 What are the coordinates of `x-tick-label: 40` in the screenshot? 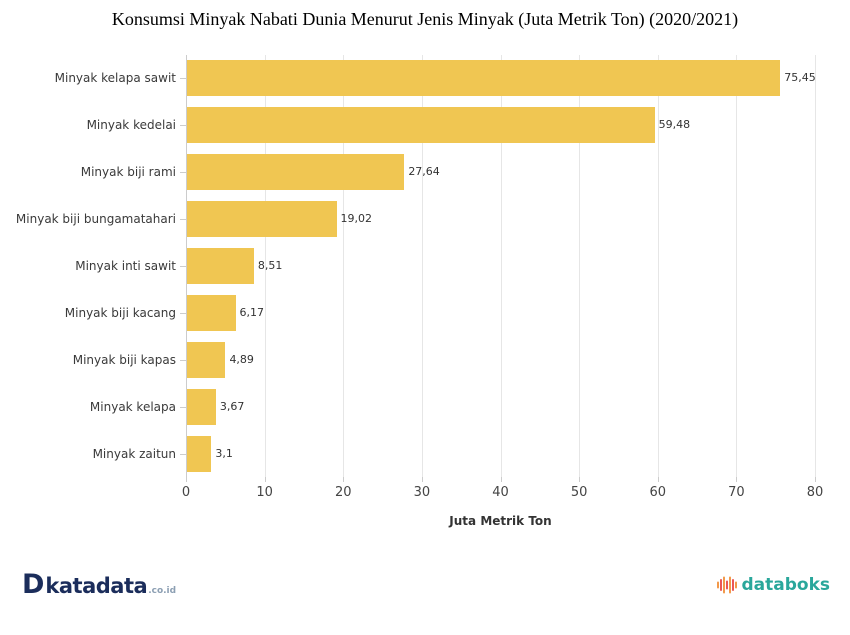 It's located at (500, 492).